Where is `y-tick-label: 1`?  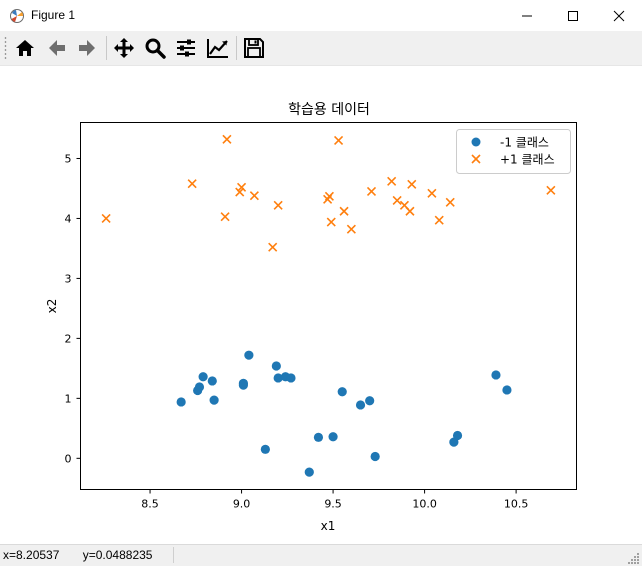 y-tick-label: 1 is located at coordinates (68, 398).